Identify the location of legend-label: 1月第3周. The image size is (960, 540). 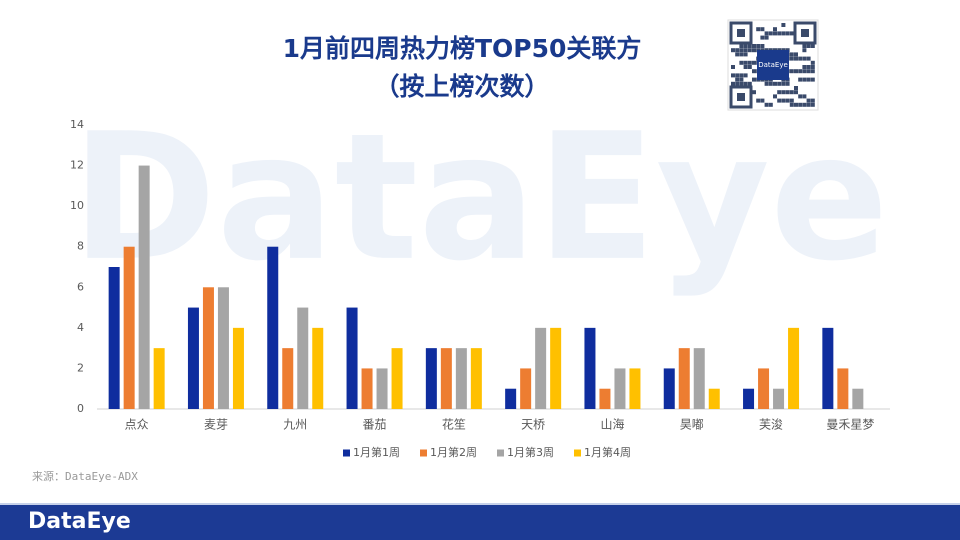
(530, 452).